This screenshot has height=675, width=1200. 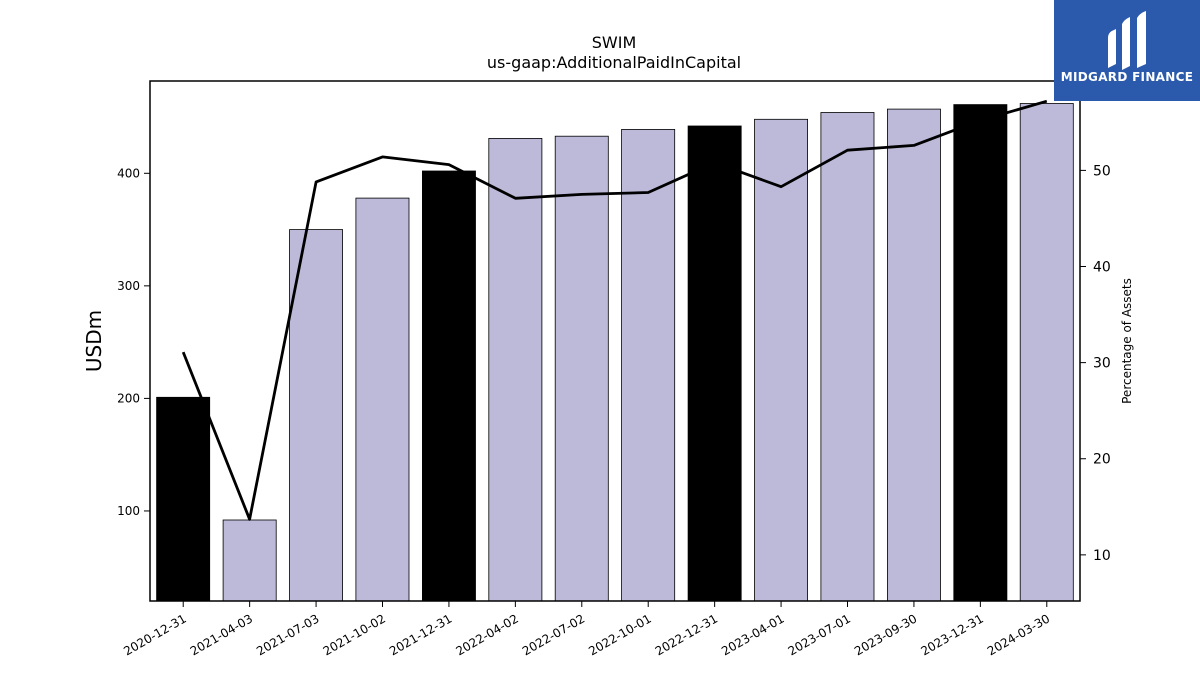 What do you see at coordinates (1127, 40) in the screenshot?
I see `logo-mark-icon` at bounding box center [1127, 40].